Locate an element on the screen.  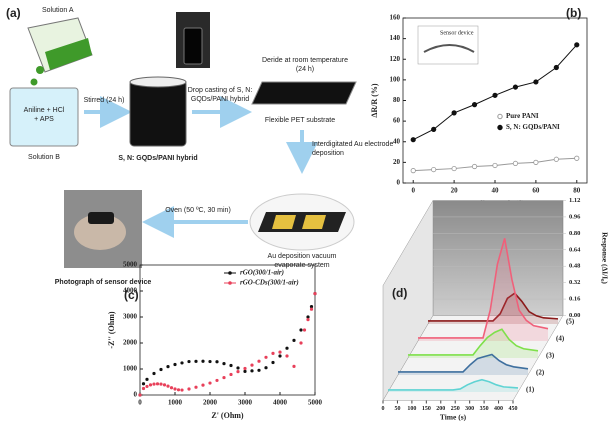
x-tick-label: 350 is located at coordinates (484, 409).